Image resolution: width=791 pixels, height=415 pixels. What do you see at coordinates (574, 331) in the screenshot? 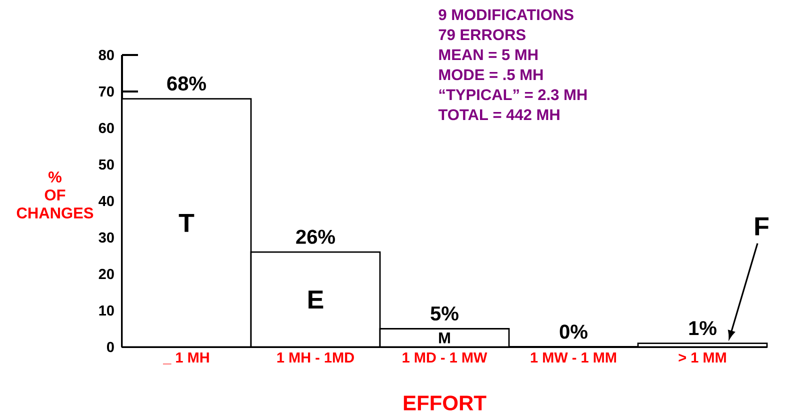
I see `data-label: 0%` at bounding box center [574, 331].